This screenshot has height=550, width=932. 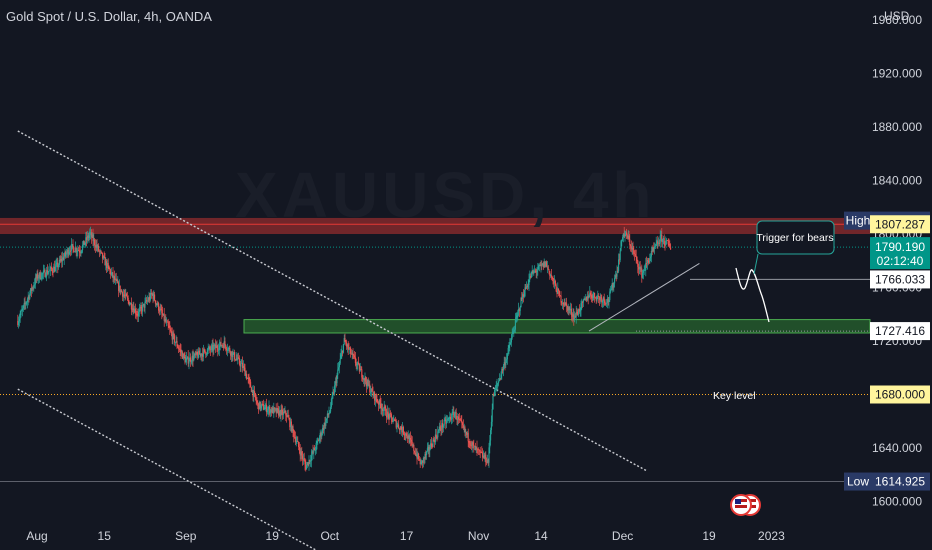 What do you see at coordinates (541, 536) in the screenshot?
I see `x-tick-label: 14` at bounding box center [541, 536].